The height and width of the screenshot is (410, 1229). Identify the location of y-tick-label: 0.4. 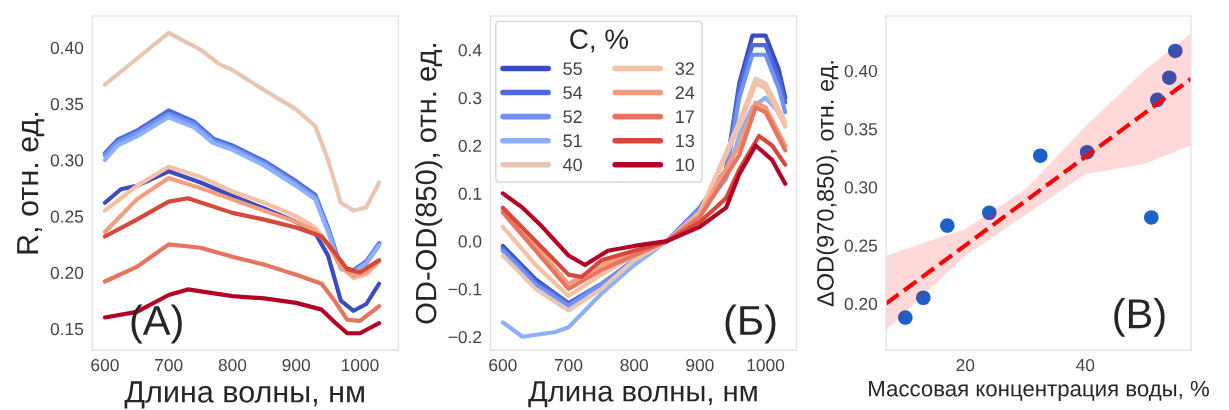
(470, 50).